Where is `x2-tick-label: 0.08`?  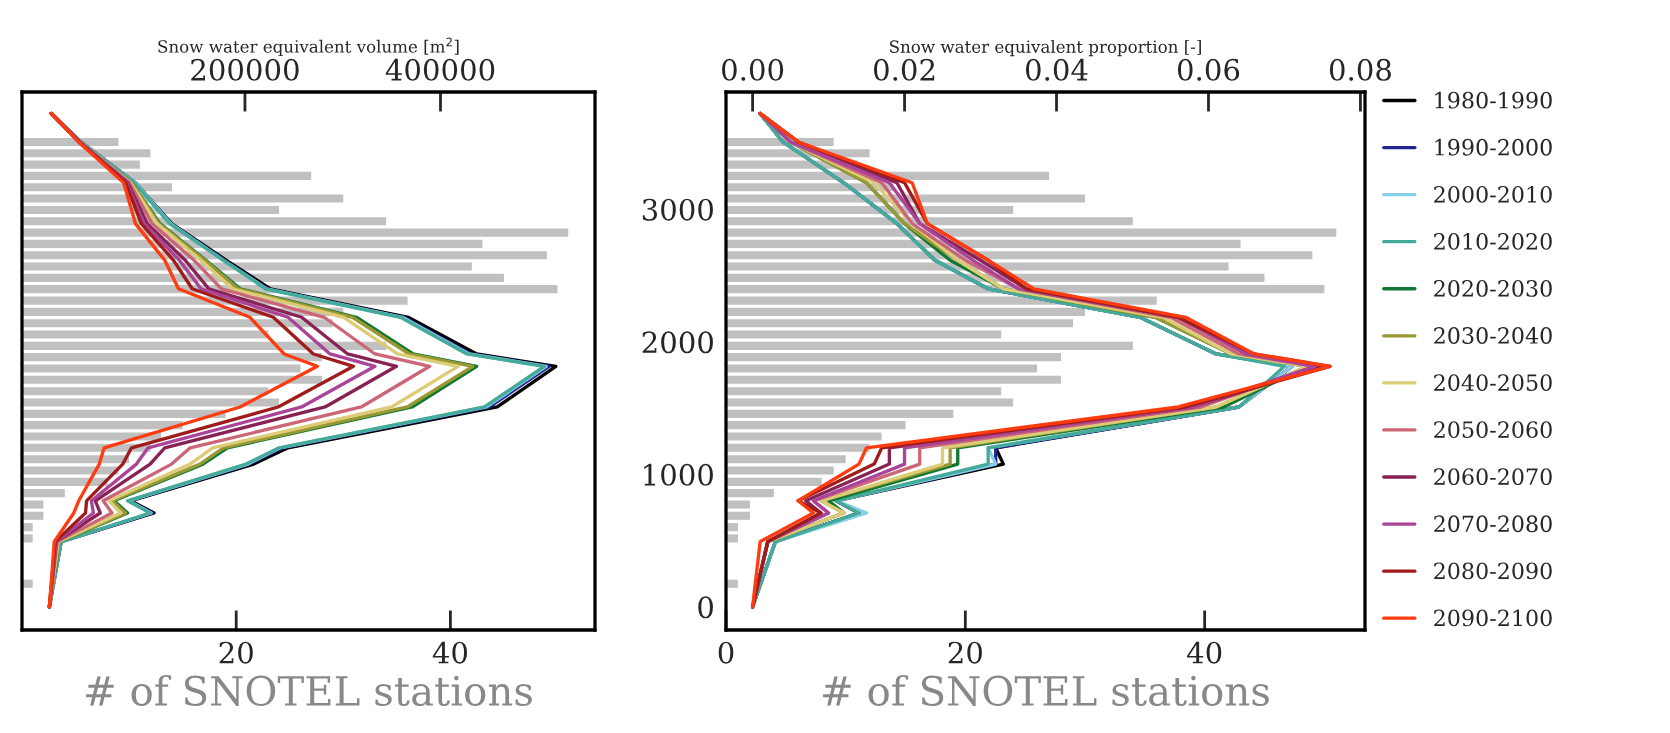 x2-tick-label: 0.08 is located at coordinates (1360, 69).